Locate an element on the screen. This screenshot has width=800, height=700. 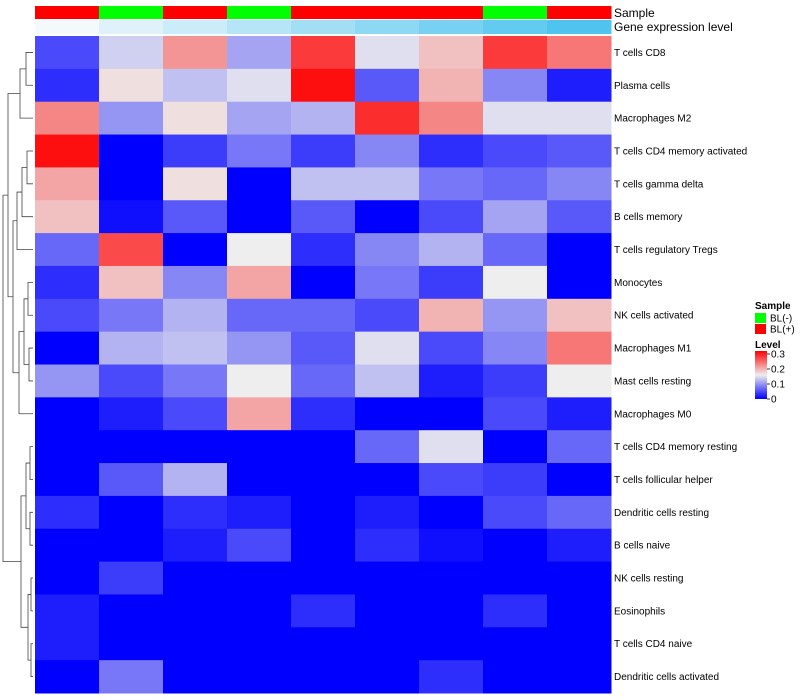
row-label: T cells CD8 is located at coordinates (640, 53).